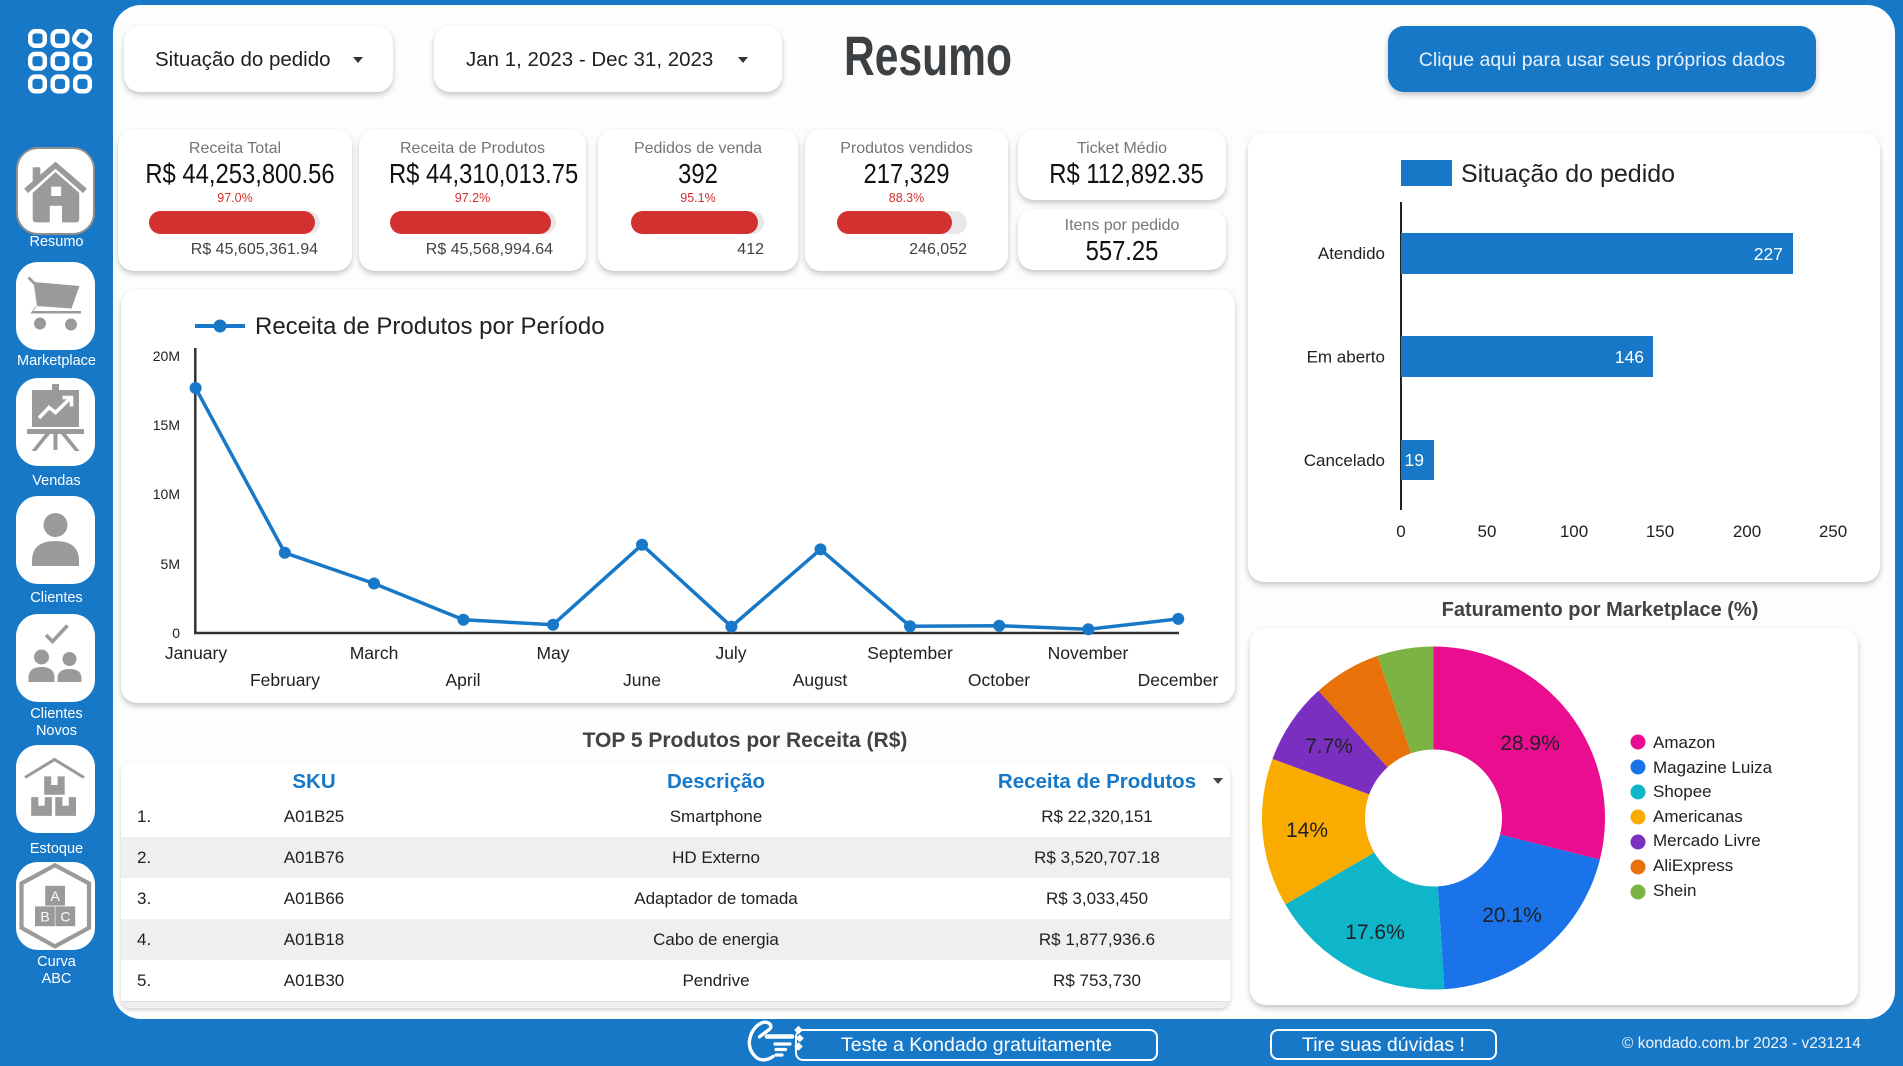 The width and height of the screenshot is (1903, 1066). Describe the element at coordinates (166, 425) in the screenshot. I see `svg-text: 15M` at that location.